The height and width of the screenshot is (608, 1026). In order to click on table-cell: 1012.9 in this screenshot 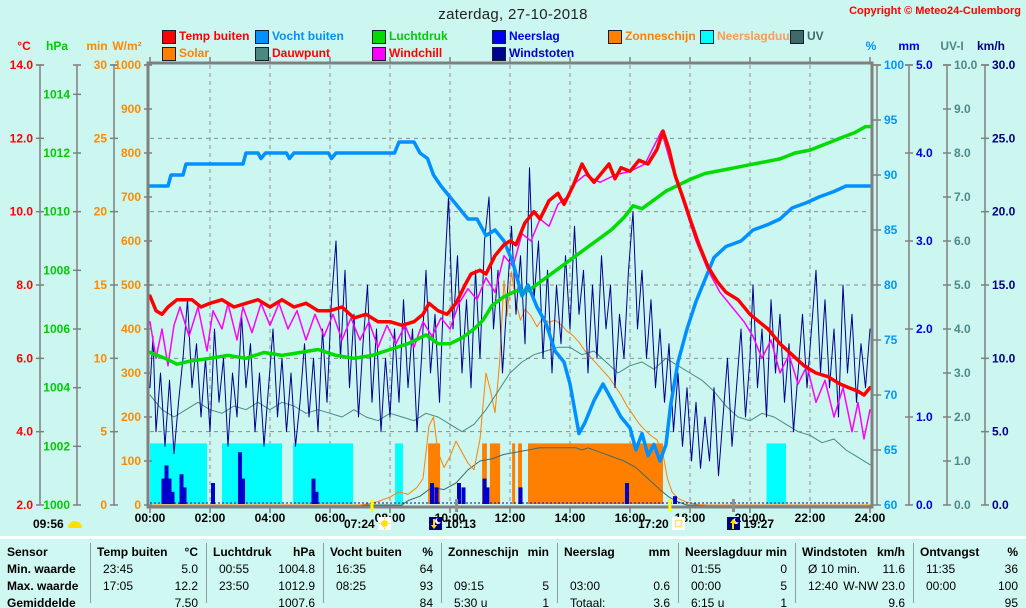, I will do `click(296, 586)`.